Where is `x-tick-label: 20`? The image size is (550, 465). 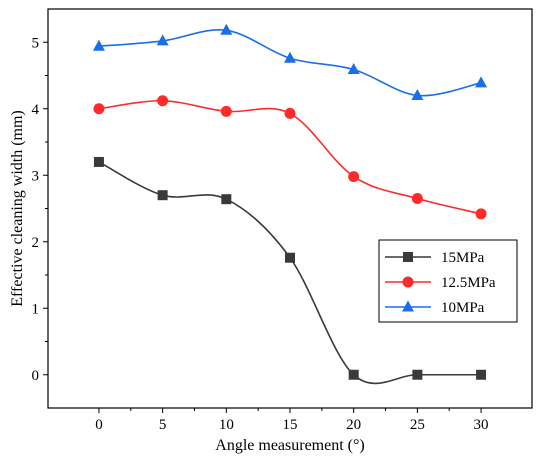 x-tick-label: 20 is located at coordinates (353, 425).